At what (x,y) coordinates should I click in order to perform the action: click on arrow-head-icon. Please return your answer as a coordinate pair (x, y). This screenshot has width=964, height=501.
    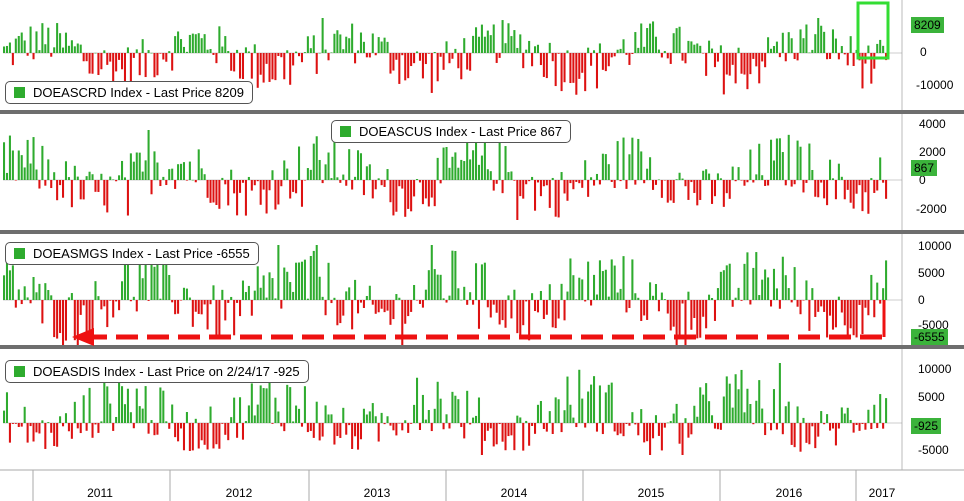
    Looking at the image, I should click on (83, 337).